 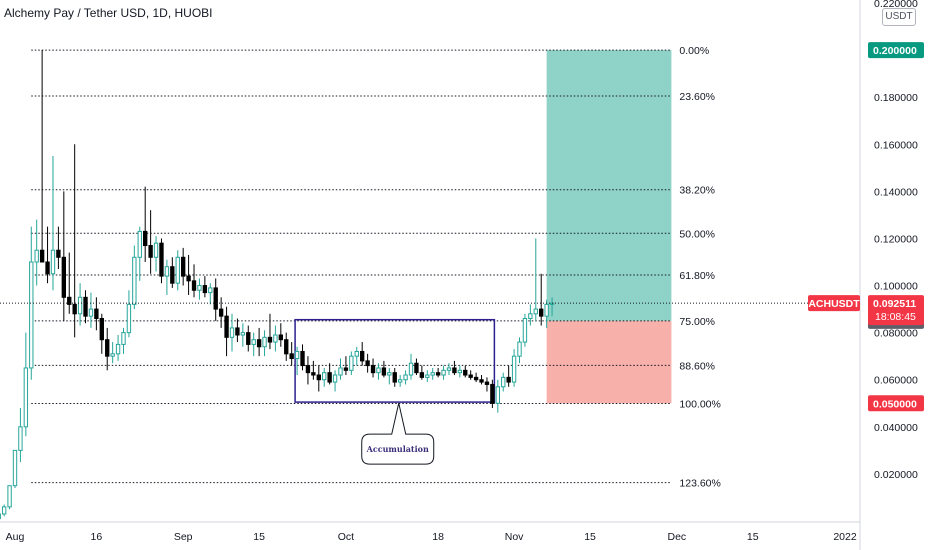 What do you see at coordinates (697, 191) in the screenshot?
I see `fib-level-label: 38.20%` at bounding box center [697, 191].